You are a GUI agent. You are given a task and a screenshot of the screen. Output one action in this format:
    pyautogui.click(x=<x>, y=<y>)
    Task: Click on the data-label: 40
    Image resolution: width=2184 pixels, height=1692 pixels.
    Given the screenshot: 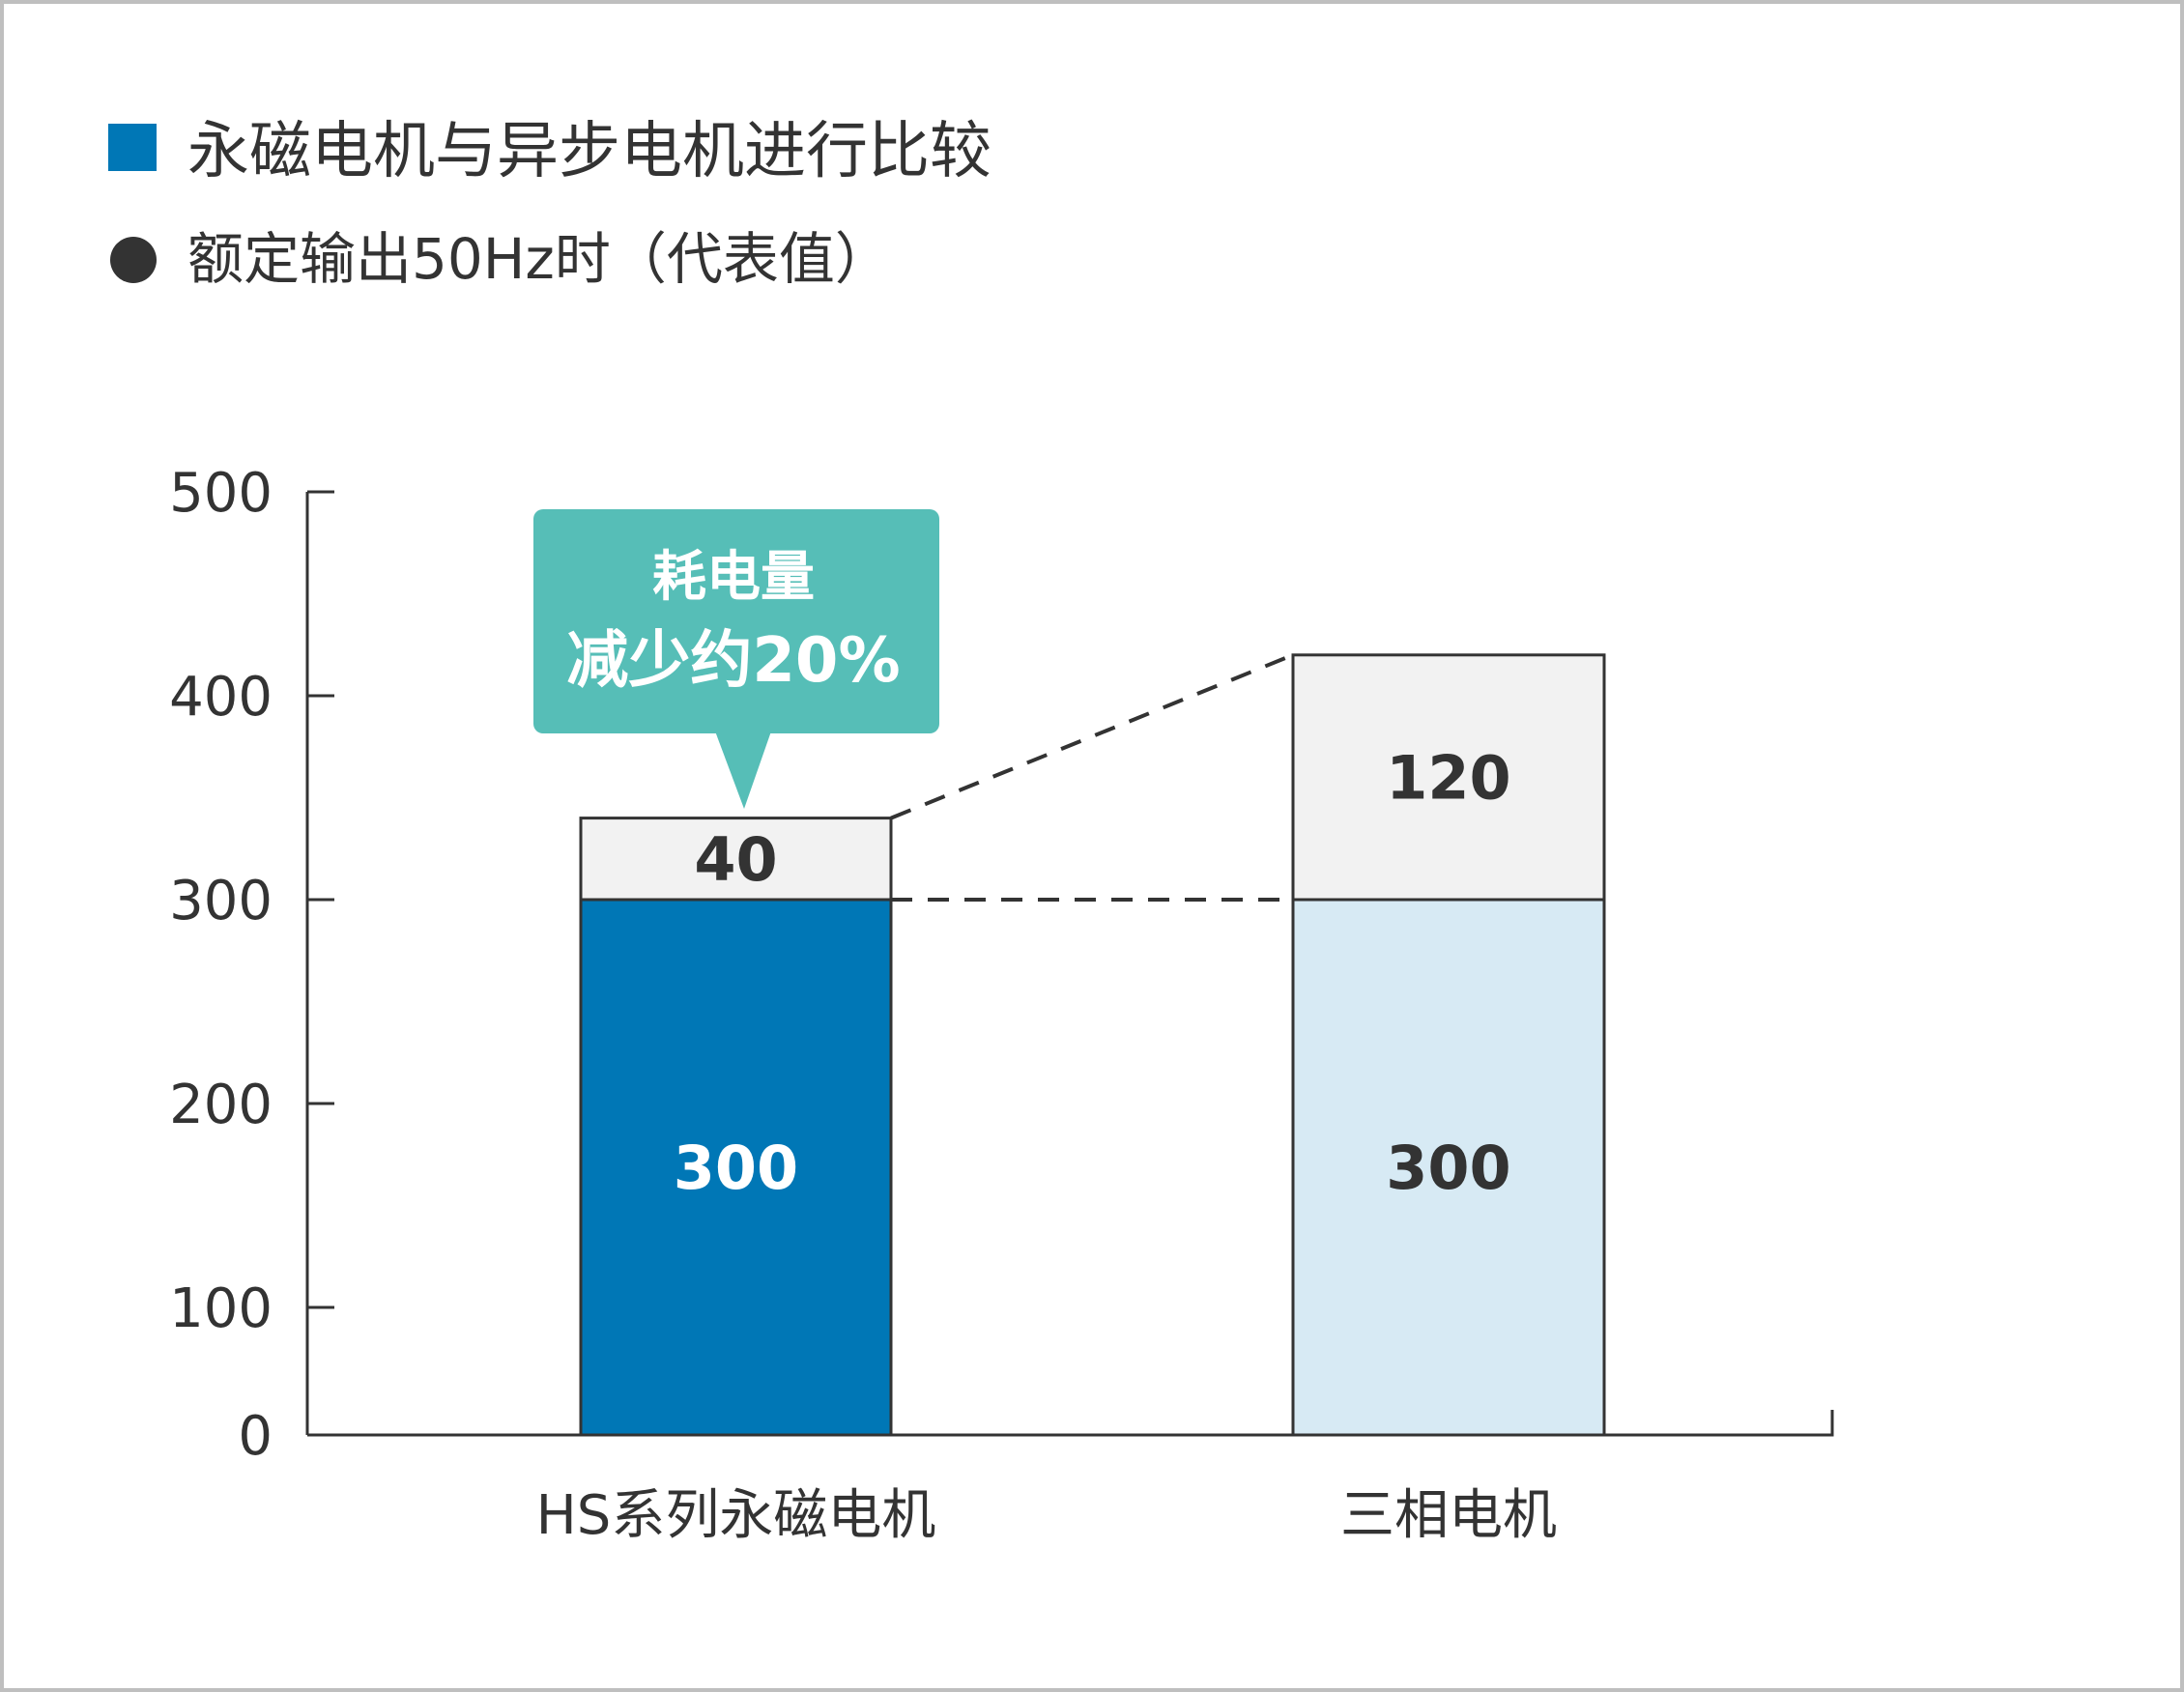 What is the action you would take?
    pyautogui.click(x=736, y=860)
    